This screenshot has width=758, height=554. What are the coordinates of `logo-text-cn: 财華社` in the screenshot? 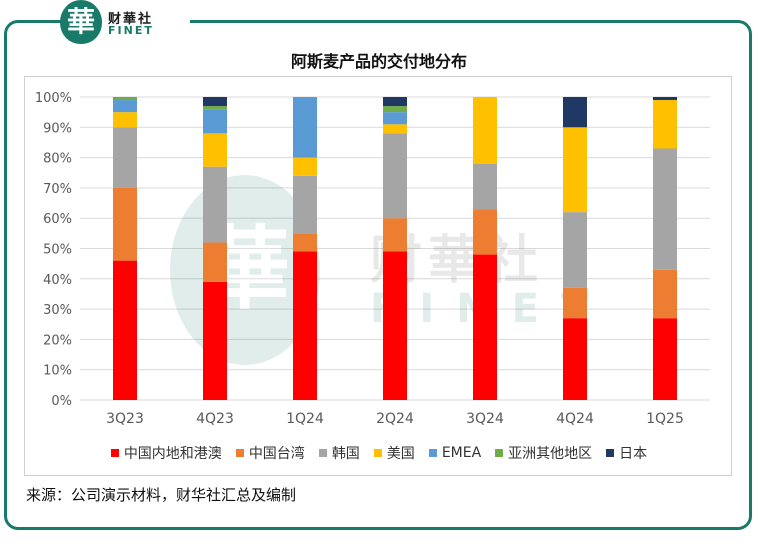 It's located at (131, 19).